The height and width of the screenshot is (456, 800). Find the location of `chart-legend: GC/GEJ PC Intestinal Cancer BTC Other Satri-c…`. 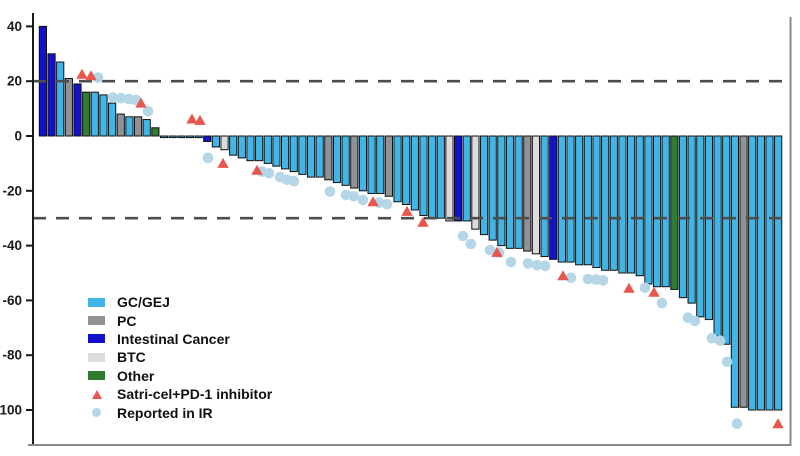

chart-legend: GC/GEJ PC Intestinal Cancer BTC Other Satri-c… is located at coordinates (180, 357).